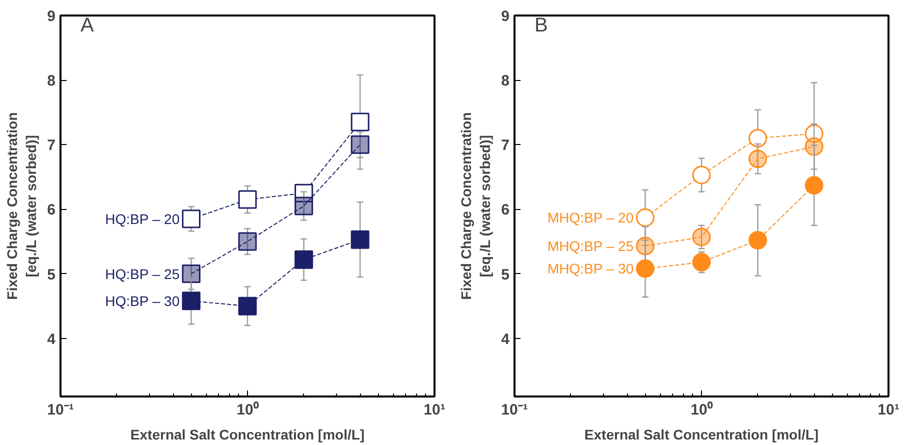  I want to click on series-label: HQ:BP – 20, so click(142, 218).